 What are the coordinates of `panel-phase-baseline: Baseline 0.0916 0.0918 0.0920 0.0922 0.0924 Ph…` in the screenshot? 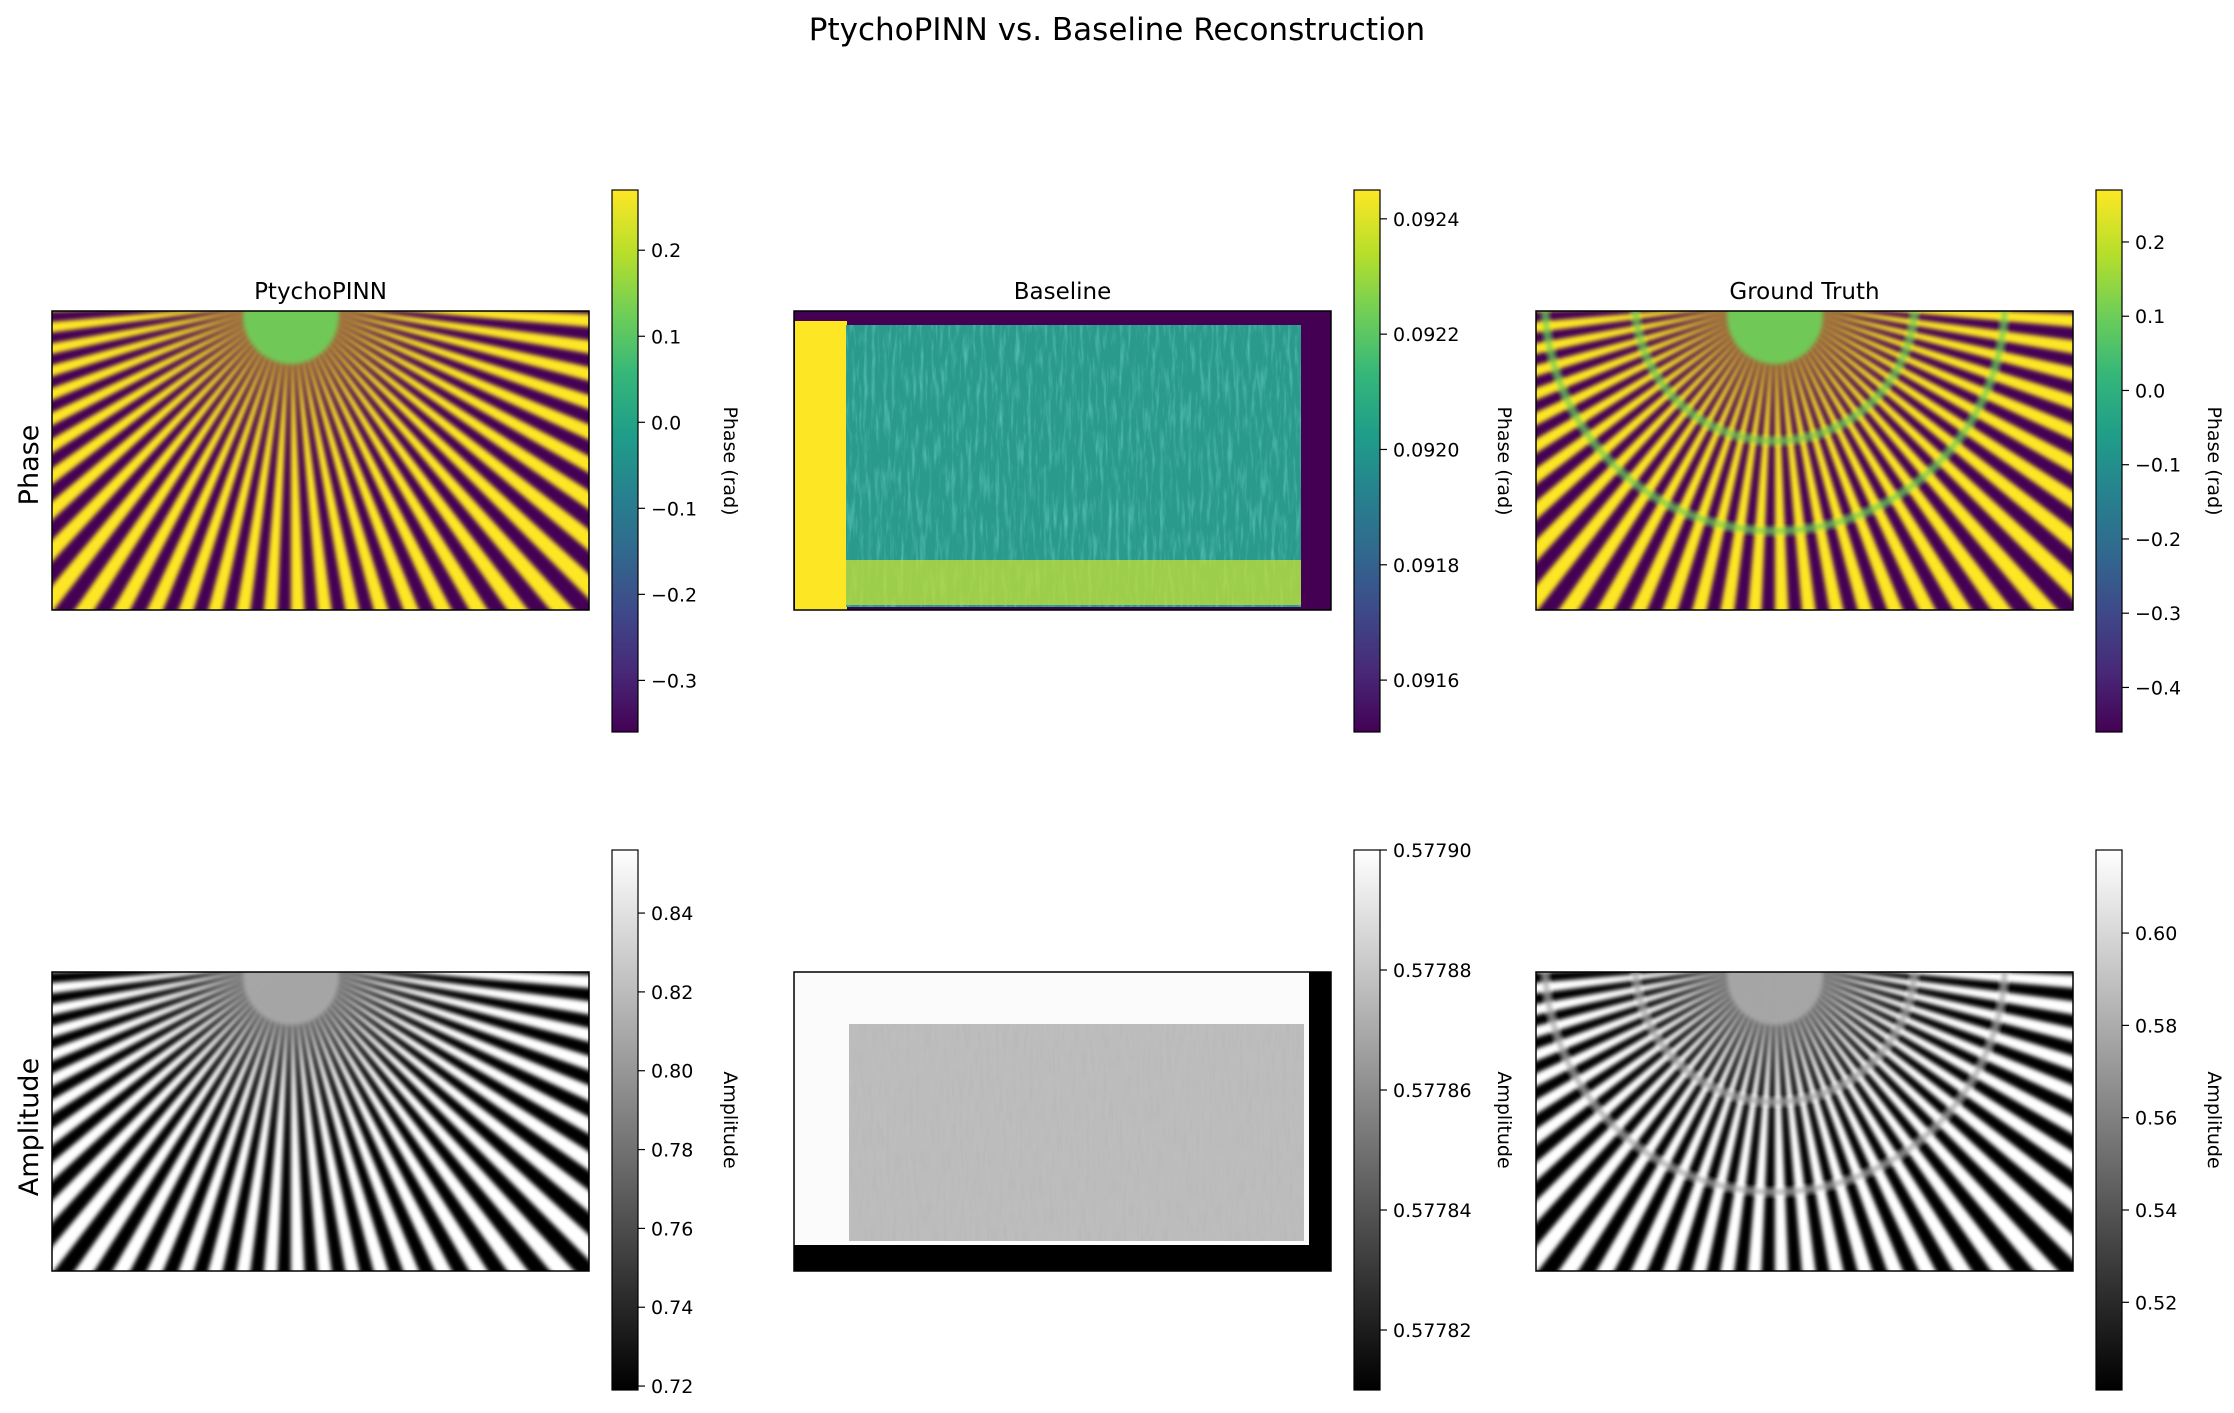 It's located at (1154, 461).